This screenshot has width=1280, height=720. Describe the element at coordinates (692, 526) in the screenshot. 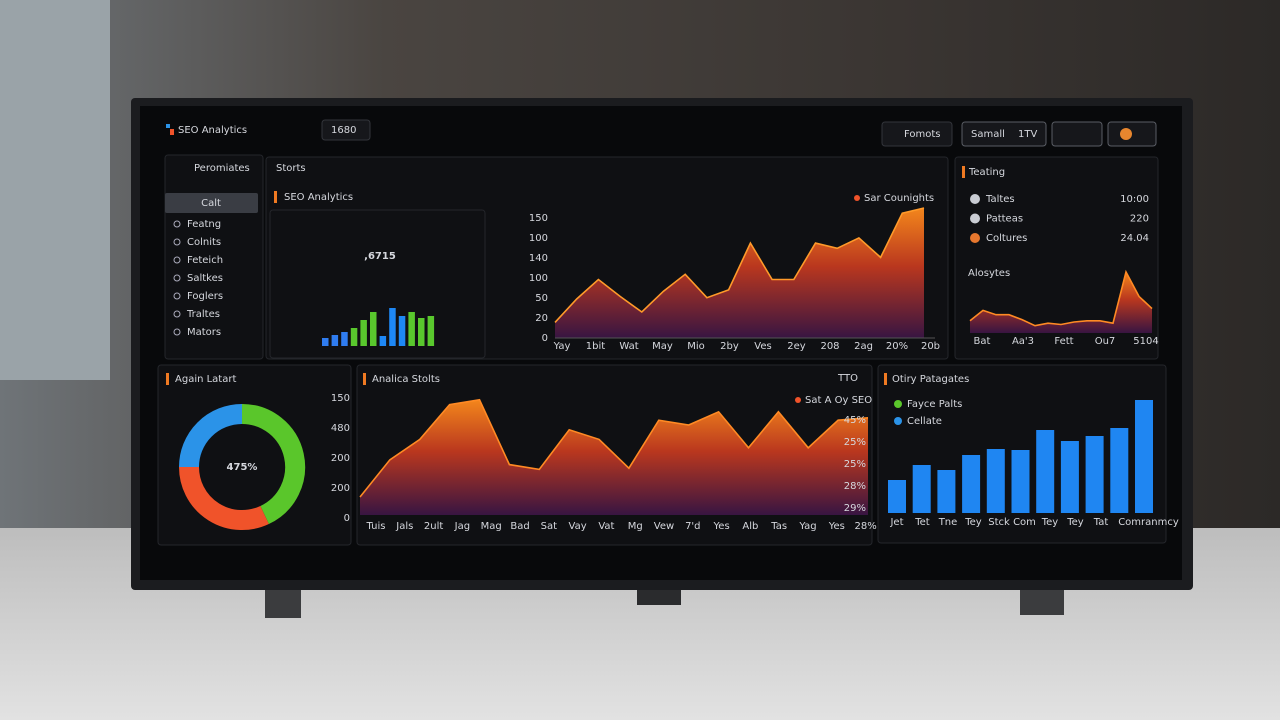

I see `x-label: 7'd` at that location.